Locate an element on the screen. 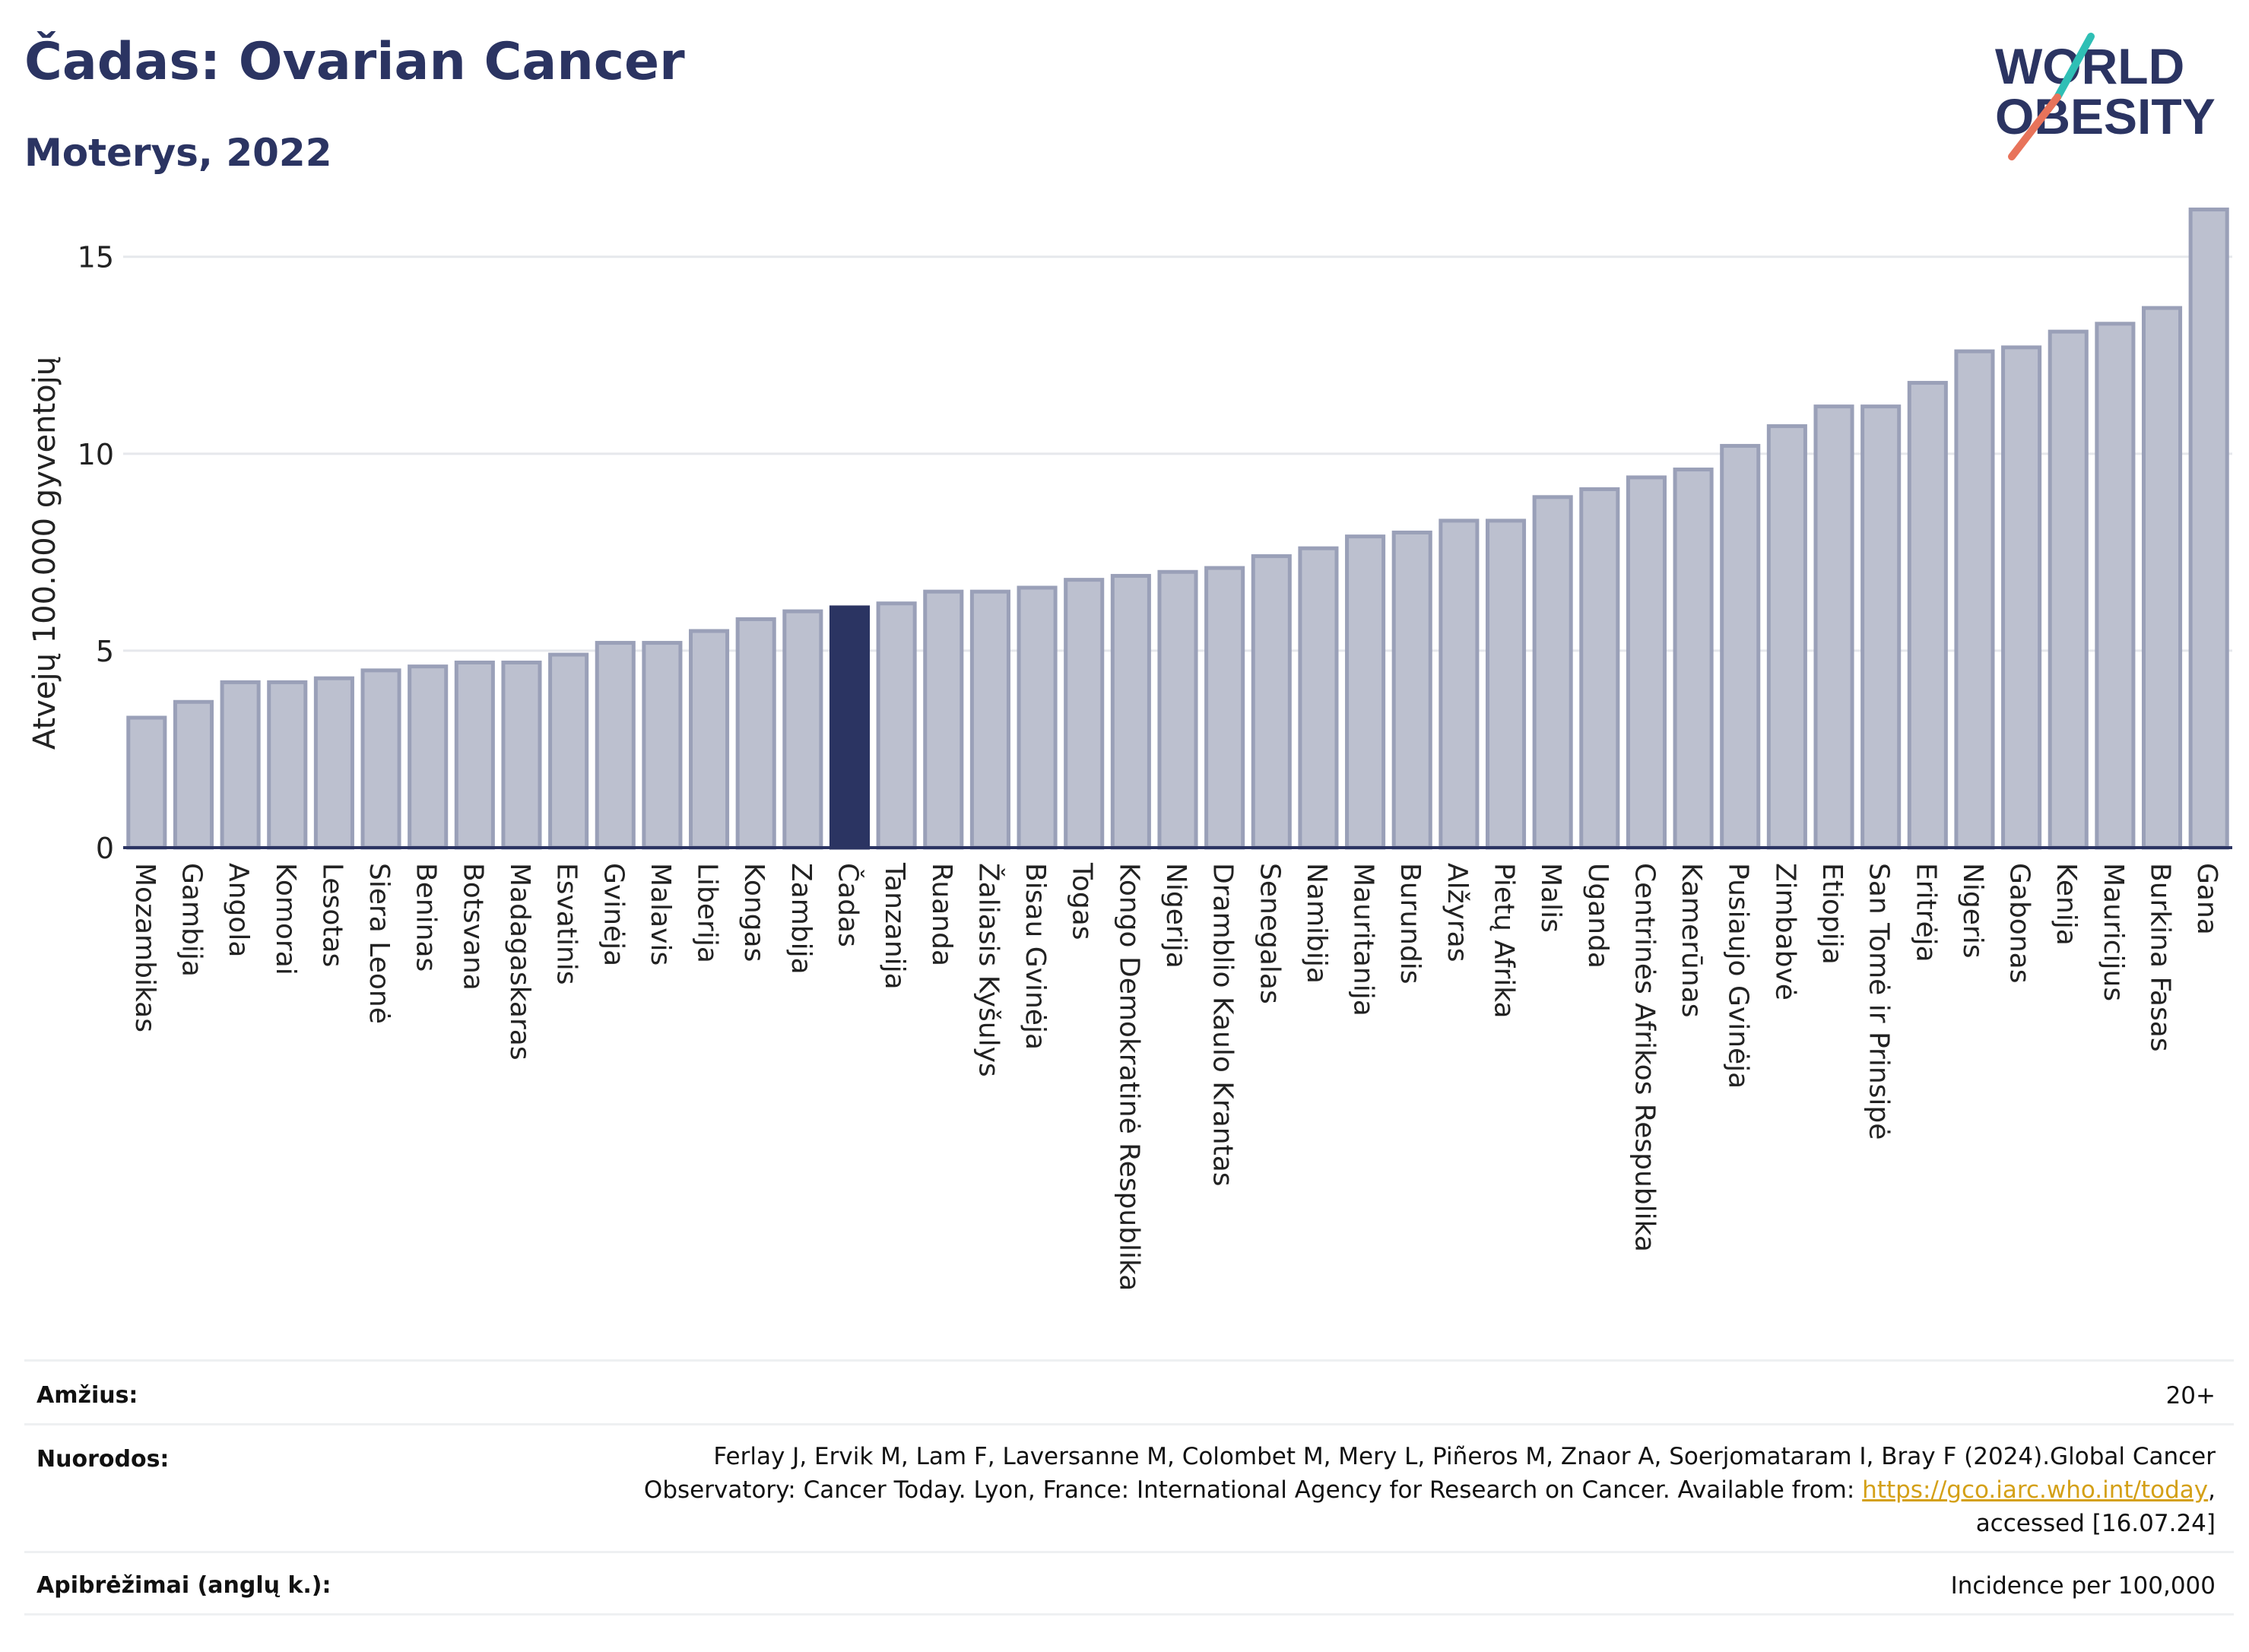  x-tick-label: Nigerija is located at coordinates (1175, 916).